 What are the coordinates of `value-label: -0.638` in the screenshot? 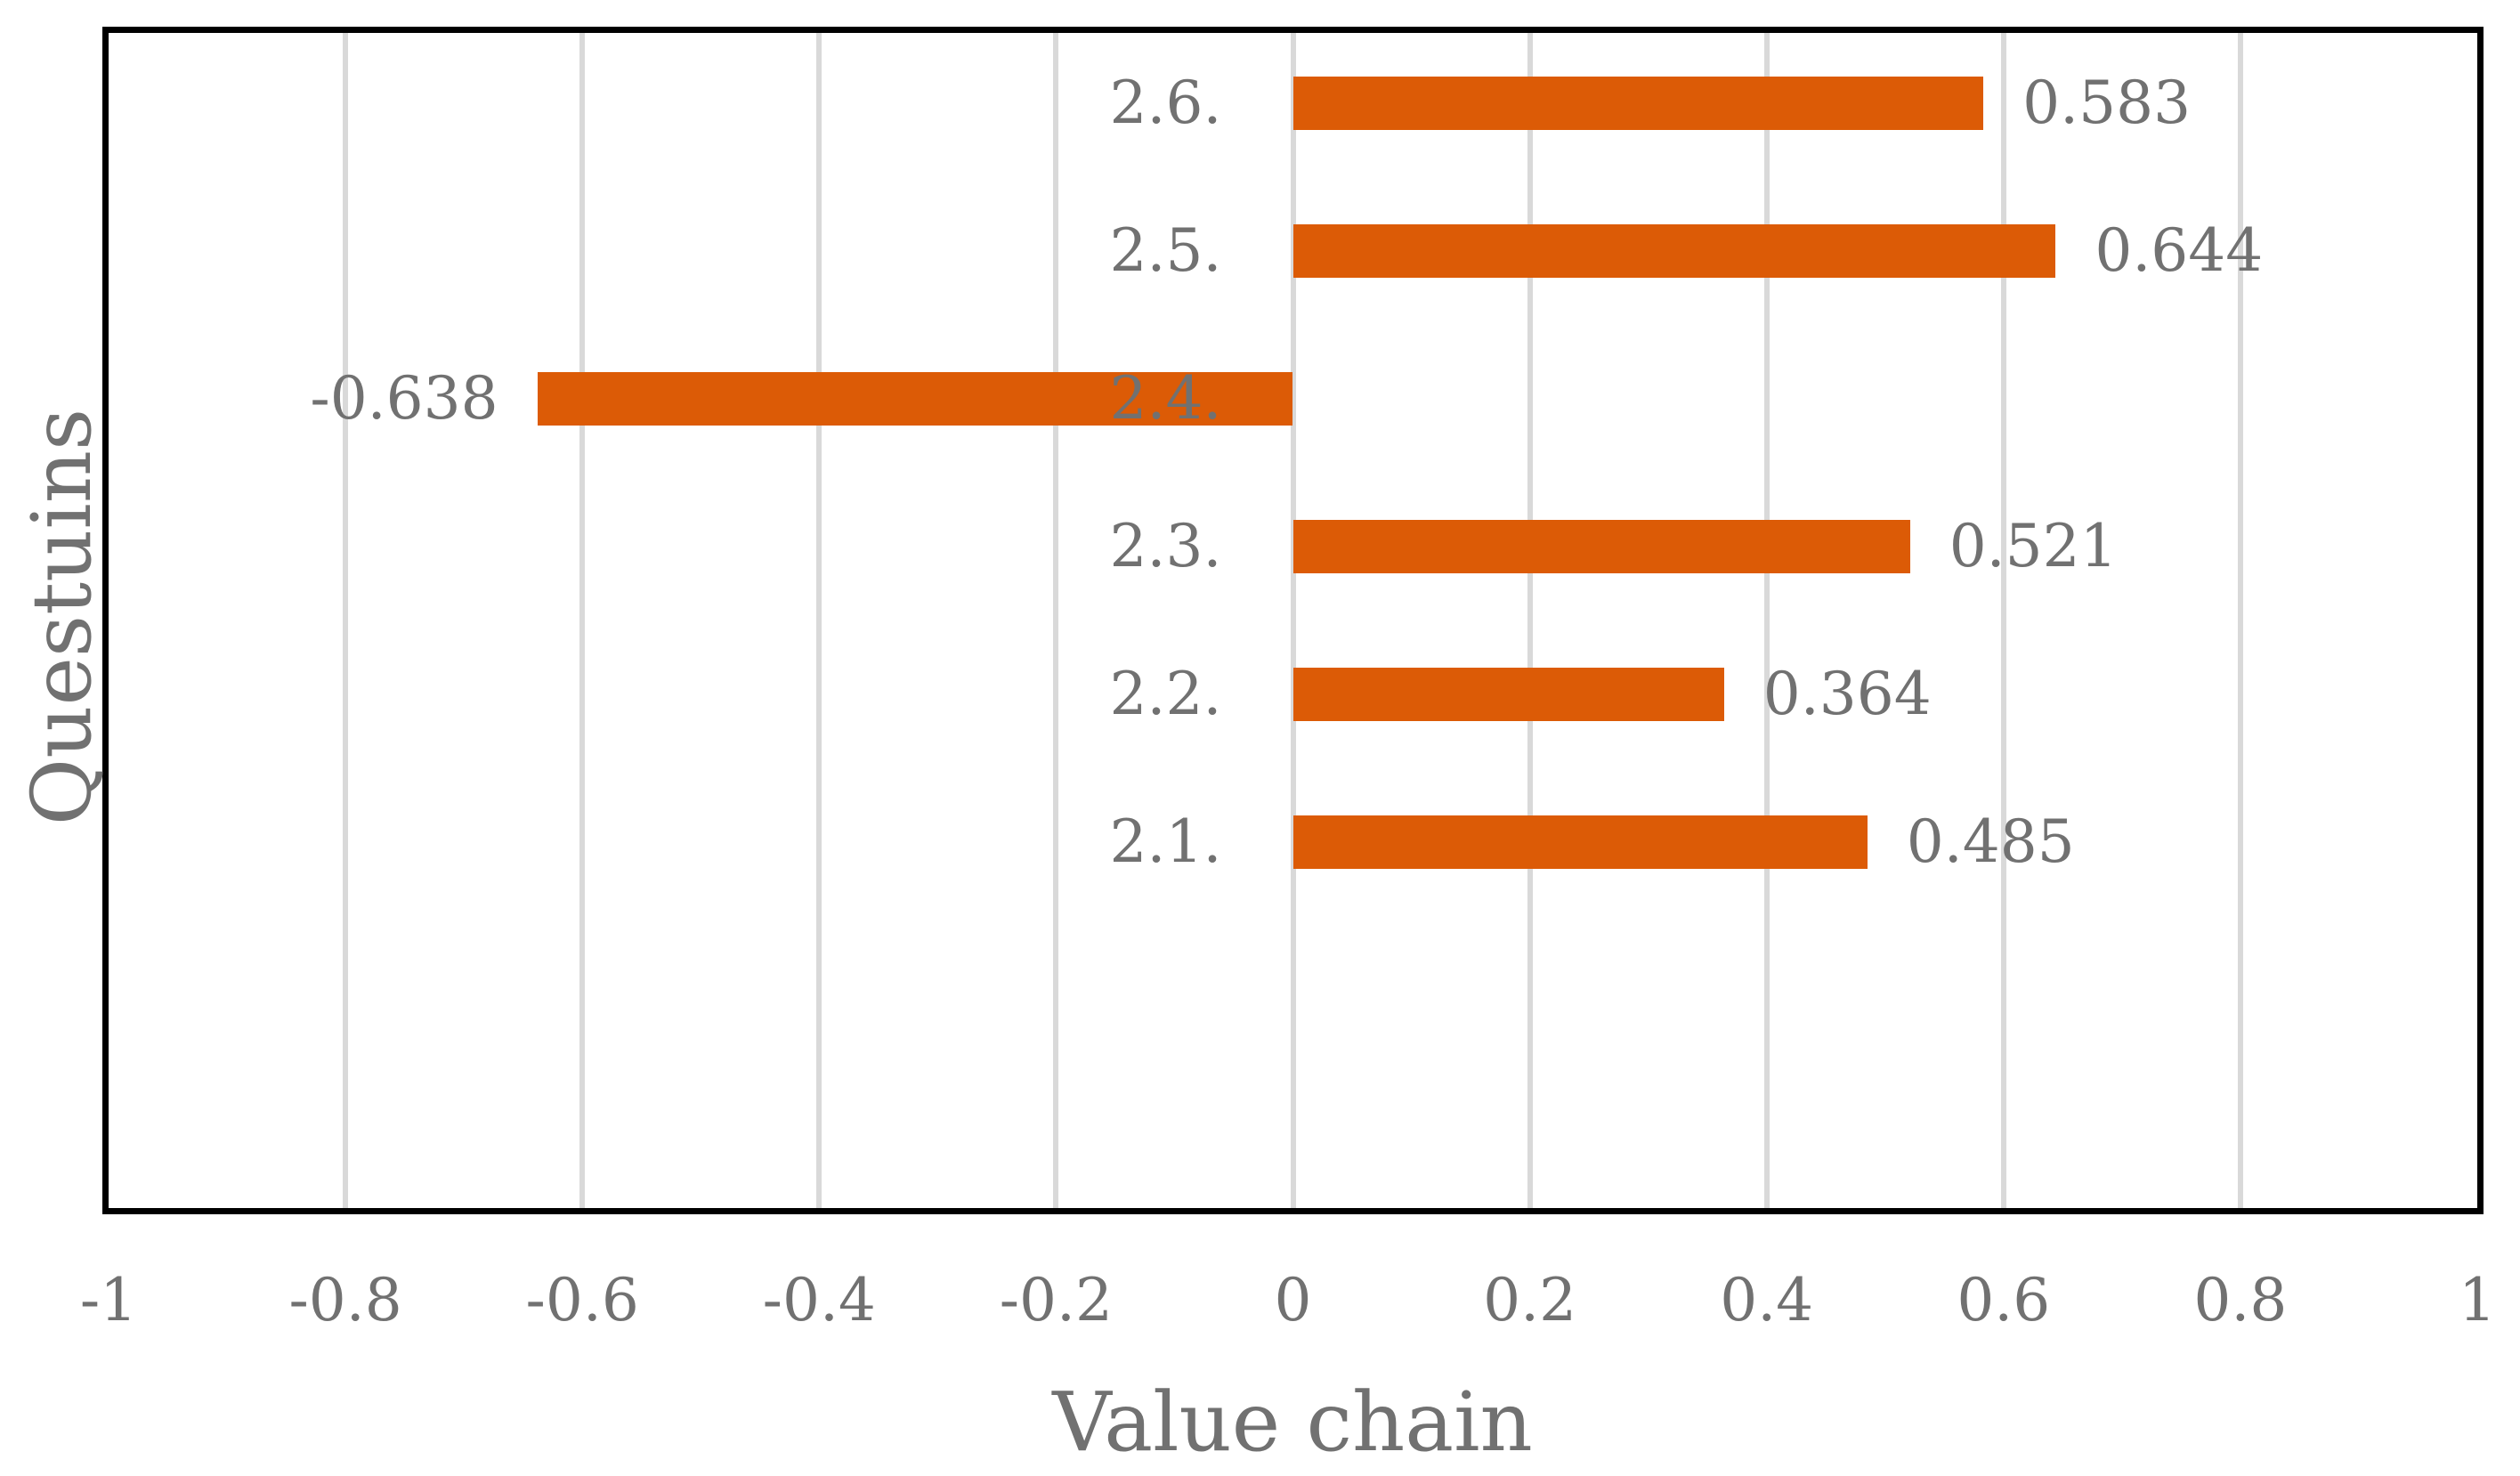 It's located at (404, 398).